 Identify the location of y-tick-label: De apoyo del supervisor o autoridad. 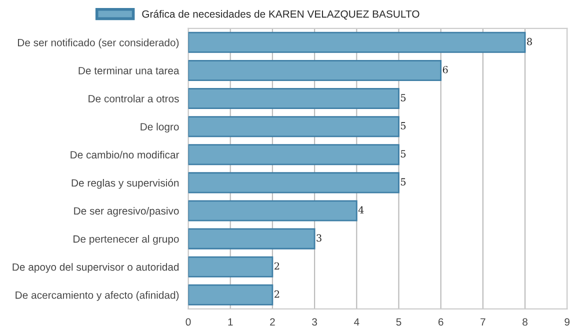
(95, 268).